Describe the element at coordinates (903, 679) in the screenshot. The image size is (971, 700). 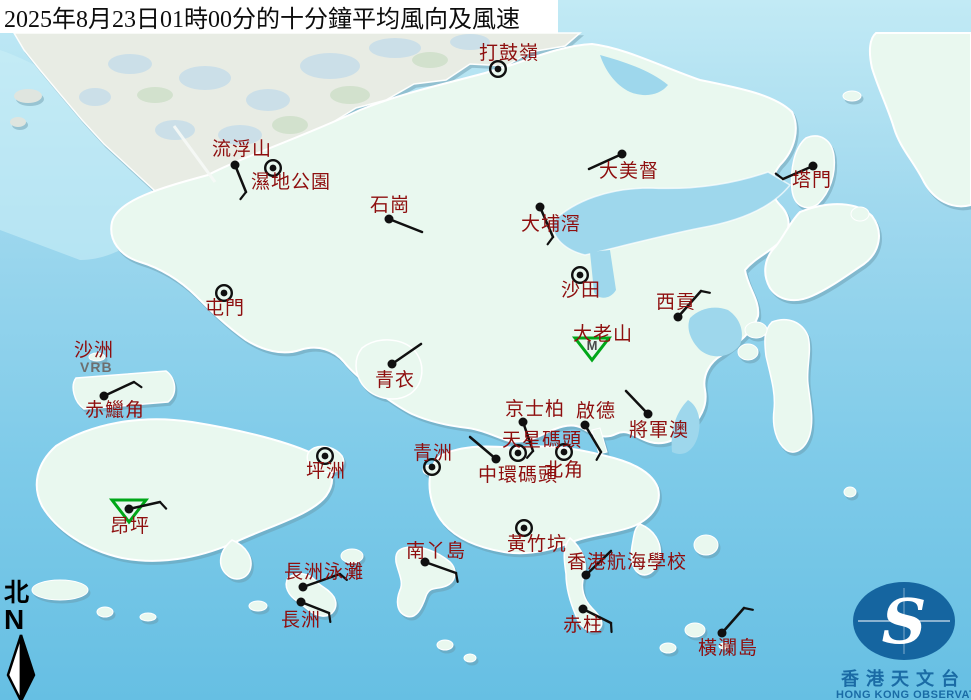
I see `hko-logo-name-zh: 香港天文台` at that location.